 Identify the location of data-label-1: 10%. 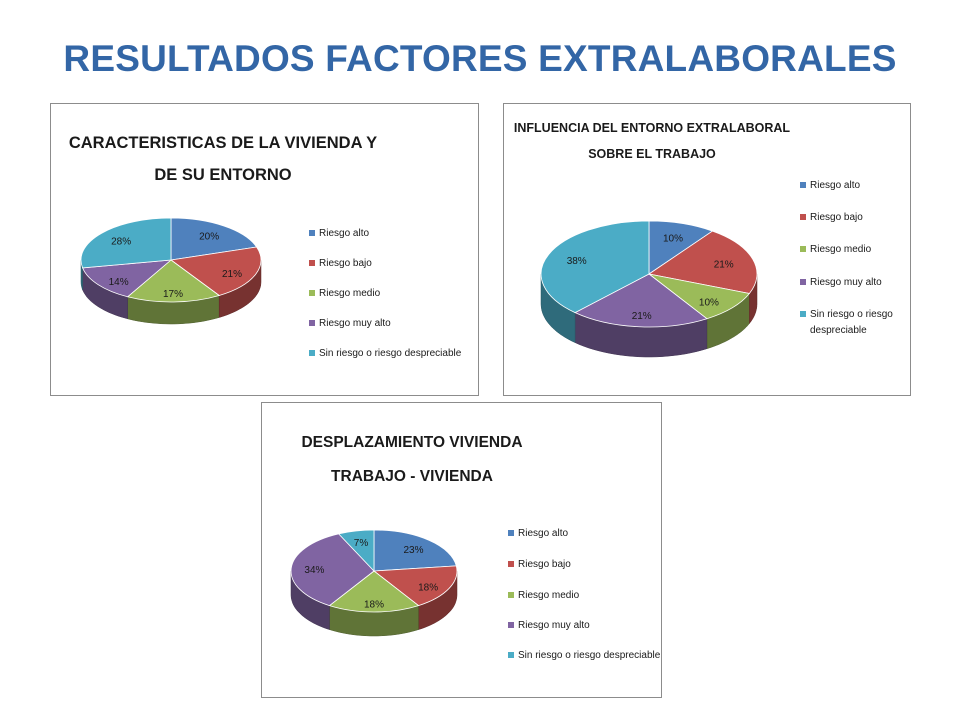
(673, 239).